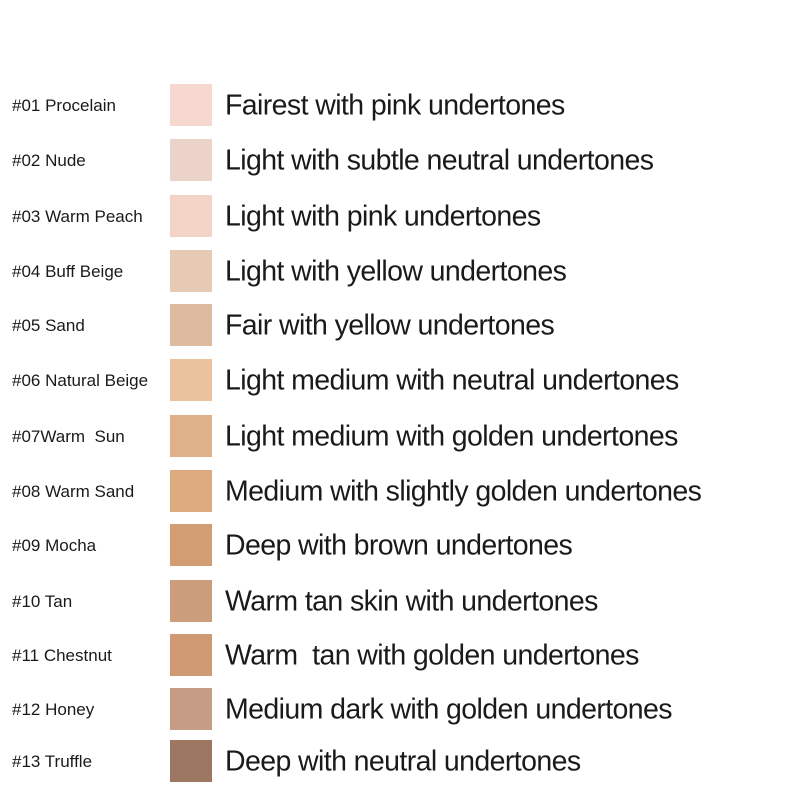 The image size is (800, 800). I want to click on shade-label: #02 Nude, so click(49, 160).